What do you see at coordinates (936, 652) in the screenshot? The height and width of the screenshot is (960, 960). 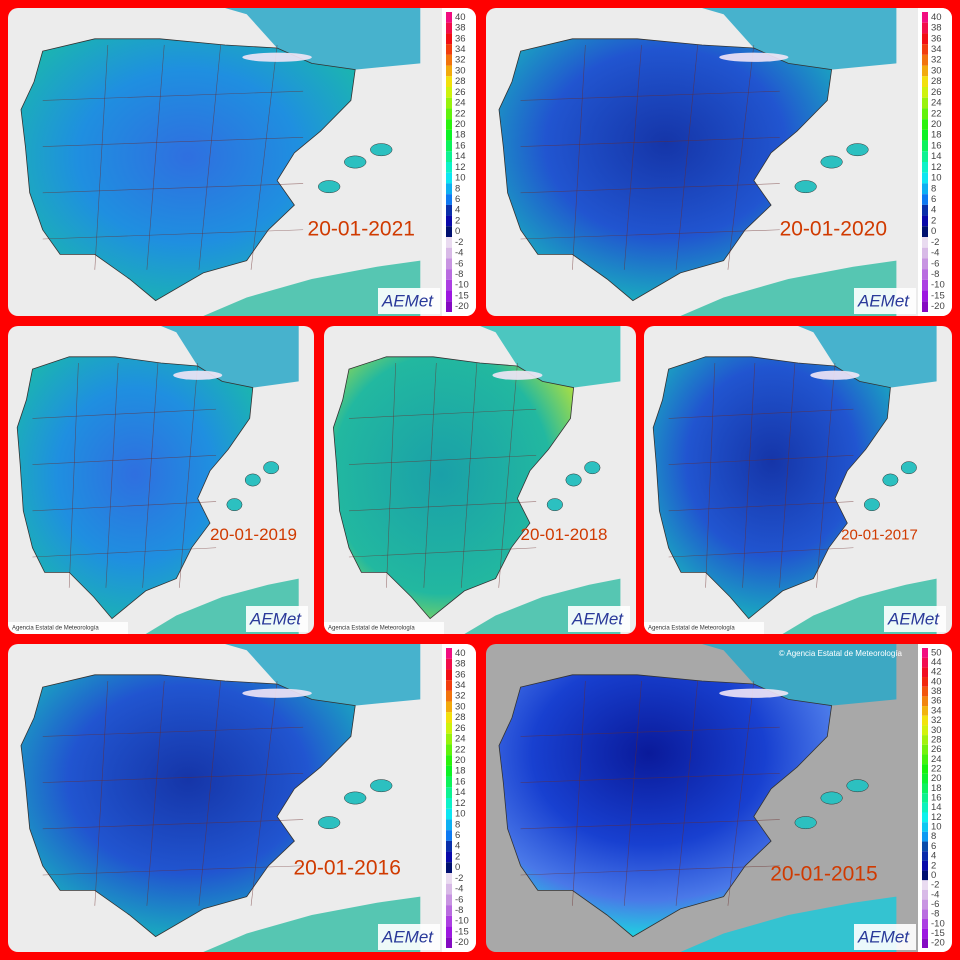 I see `scale-label: 50` at bounding box center [936, 652].